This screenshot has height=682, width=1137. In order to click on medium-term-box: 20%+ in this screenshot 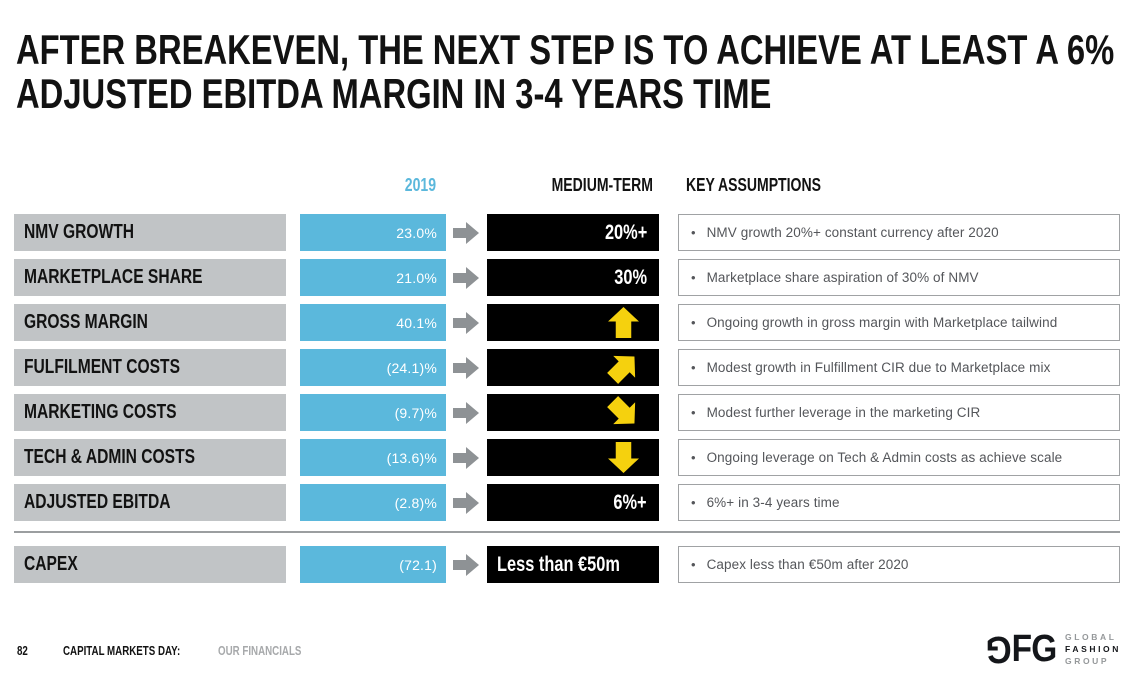, I will do `click(573, 232)`.